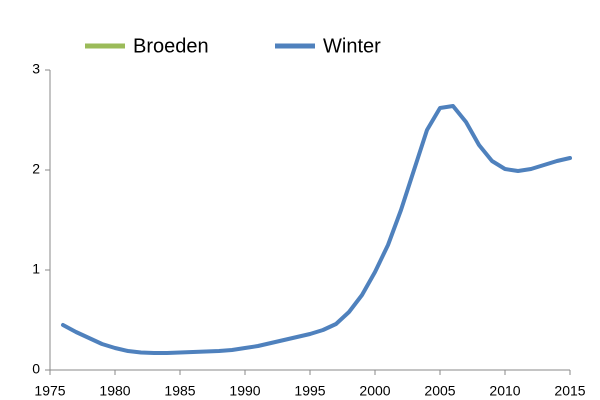  What do you see at coordinates (352, 46) in the screenshot?
I see `legend-label: Winter` at bounding box center [352, 46].